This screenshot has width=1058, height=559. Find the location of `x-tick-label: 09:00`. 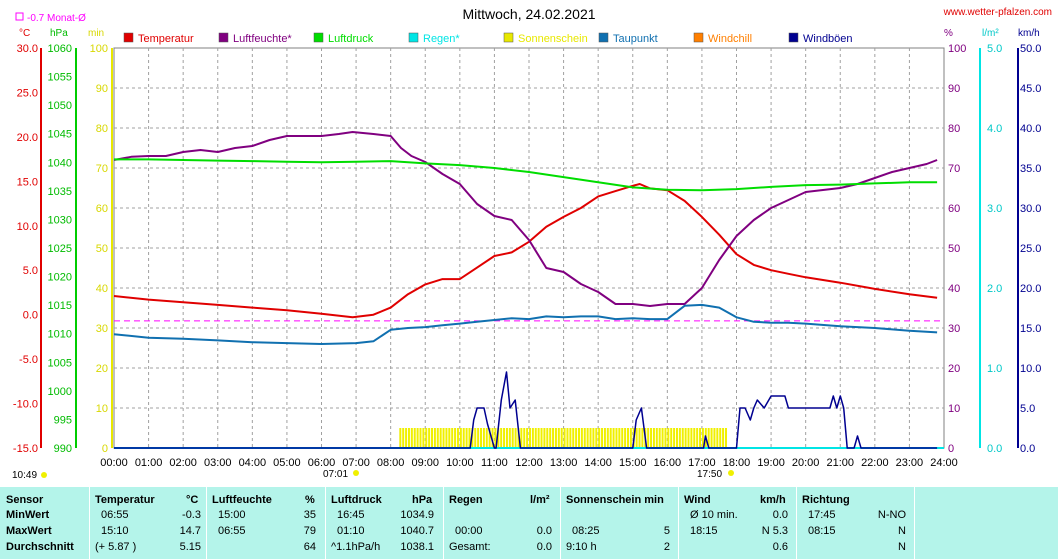

x-tick-label: 09:00 is located at coordinates (425, 463).